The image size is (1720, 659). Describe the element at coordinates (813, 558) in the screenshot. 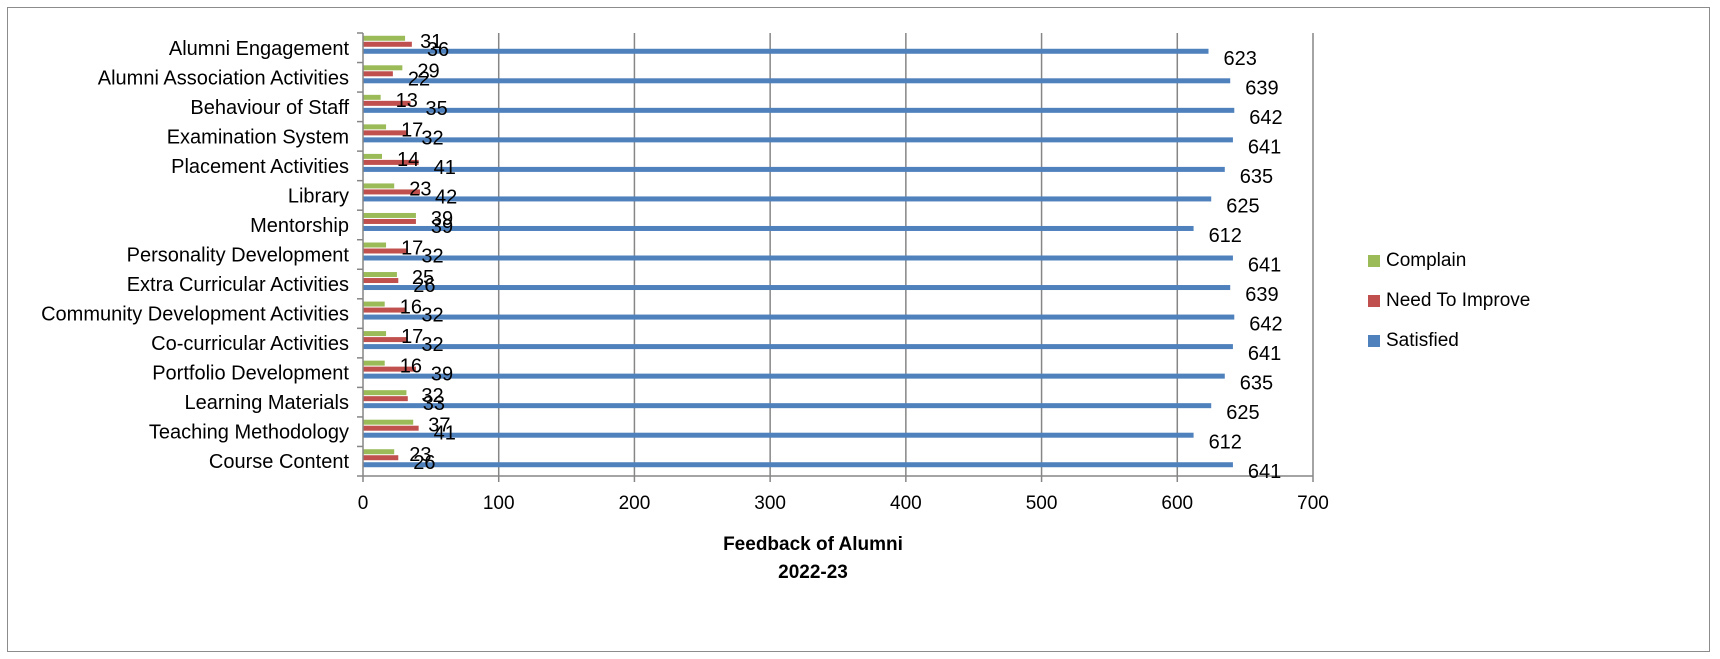

I see `x-axis-title: Feedback of Alumni 2022-23` at that location.